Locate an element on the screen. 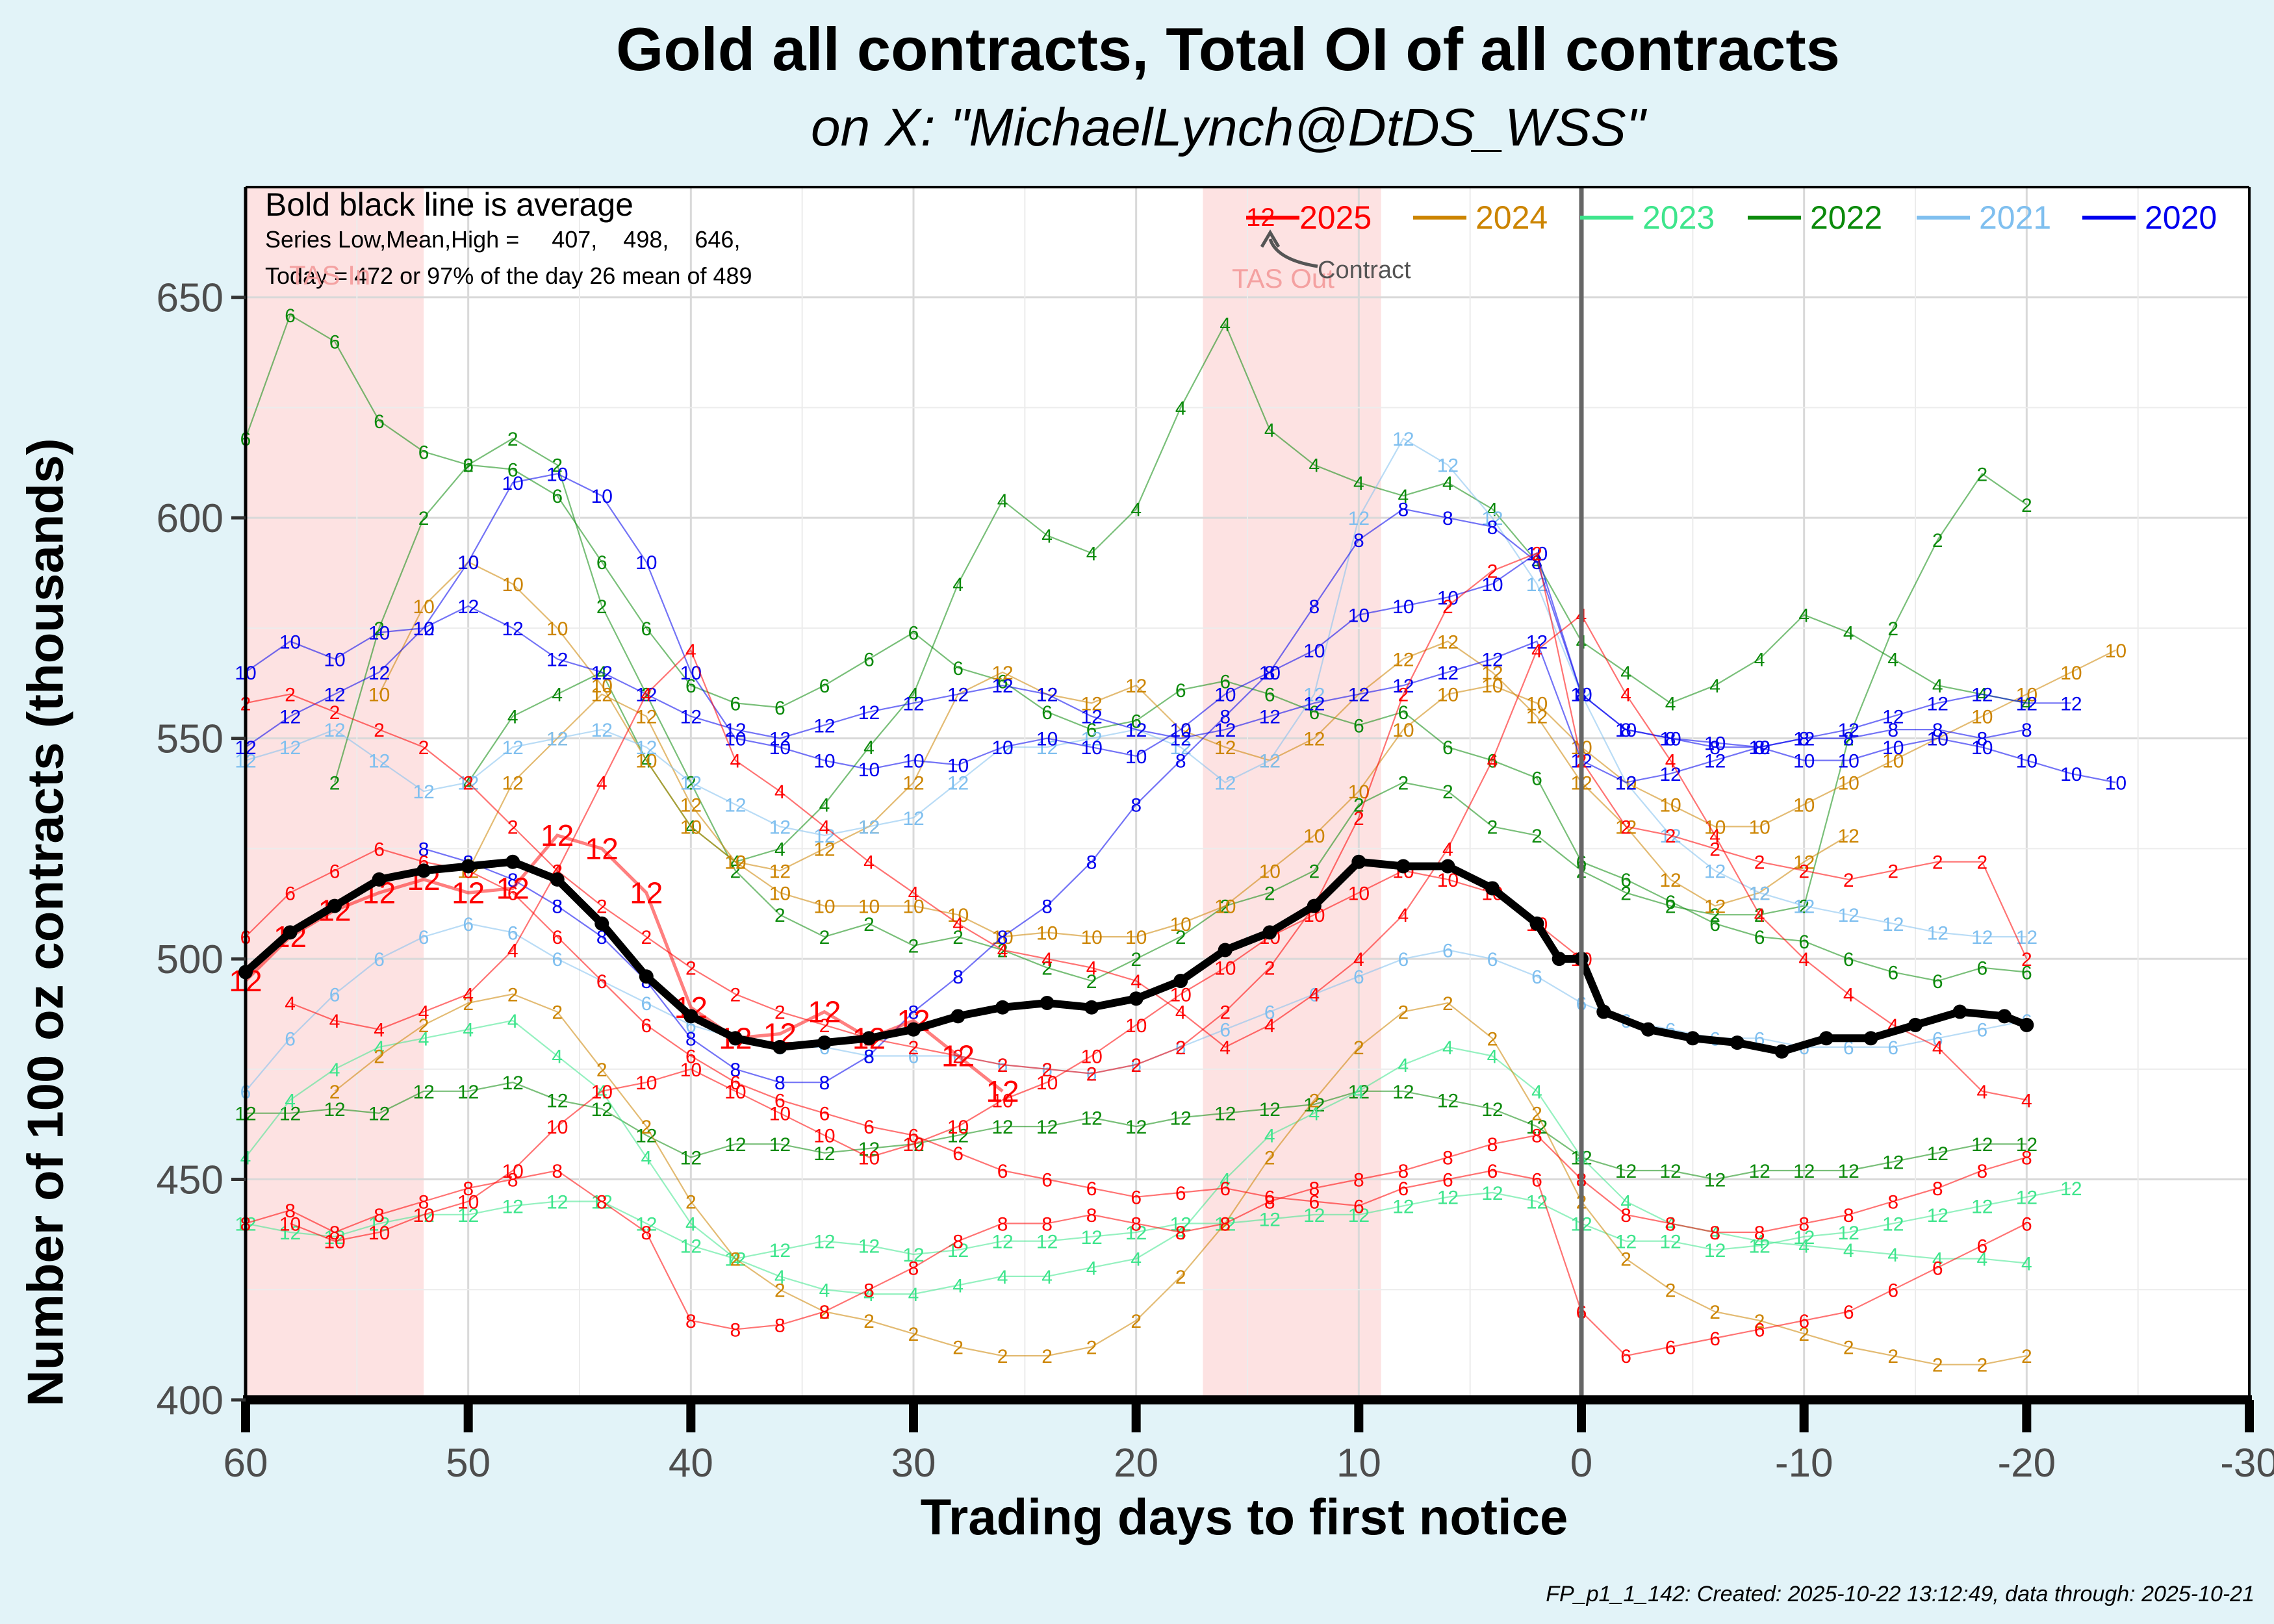 This screenshot has height=1624, width=2274. contract-arrow-head is located at coordinates (1270, 238).